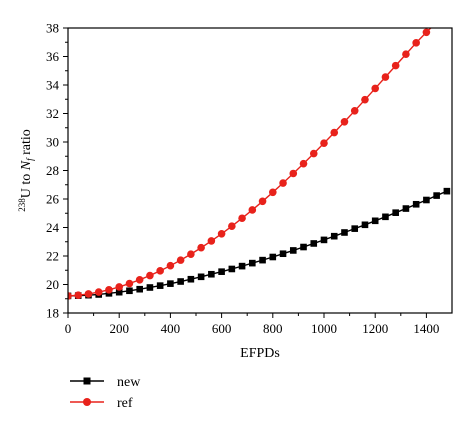 Image resolution: width=474 pixels, height=428 pixels. Describe the element at coordinates (53, 199) in the screenshot. I see `y-tick-label: 26` at that location.